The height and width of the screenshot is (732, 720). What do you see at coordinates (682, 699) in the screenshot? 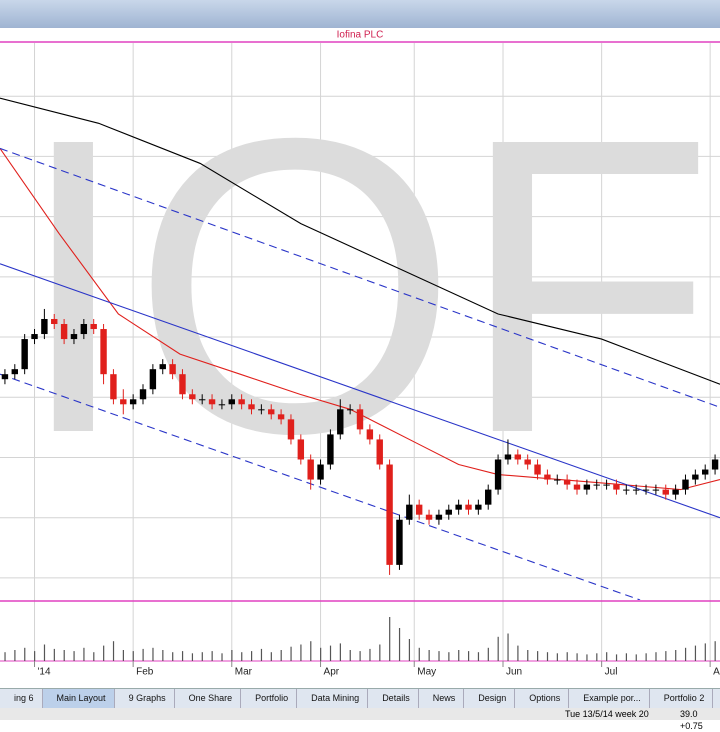
I see `tab: Portfolio 2` at bounding box center [682, 699].